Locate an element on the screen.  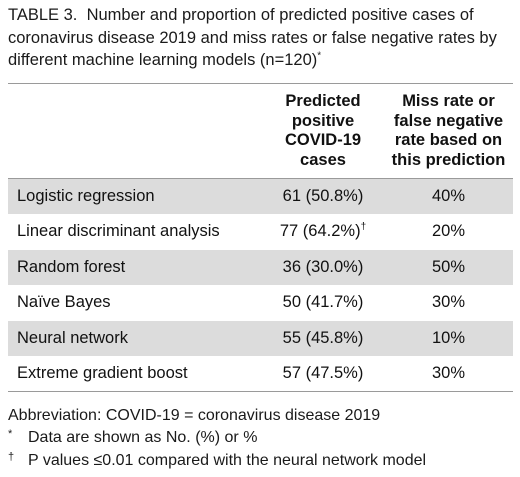
predicted-cell: 61 (50.8%) is located at coordinates (323, 196).